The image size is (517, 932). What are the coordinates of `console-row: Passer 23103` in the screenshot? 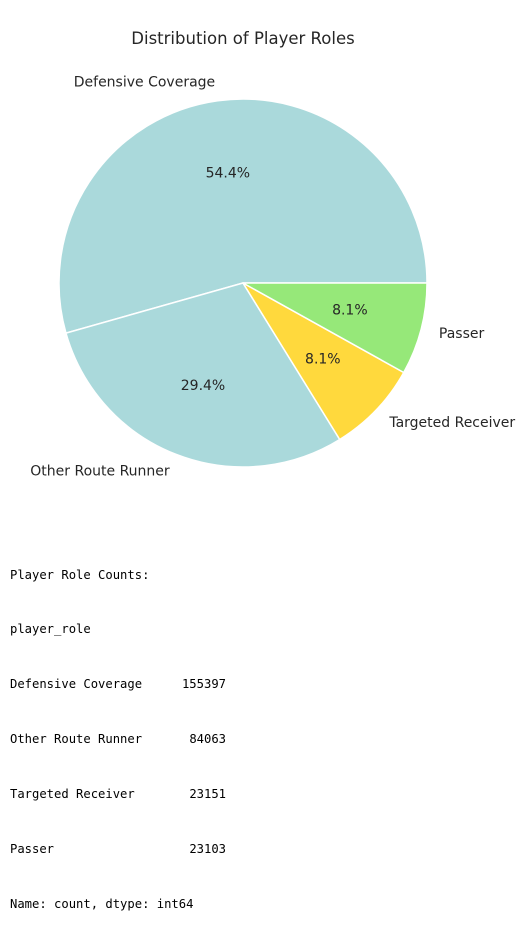 It's located at (118, 849).